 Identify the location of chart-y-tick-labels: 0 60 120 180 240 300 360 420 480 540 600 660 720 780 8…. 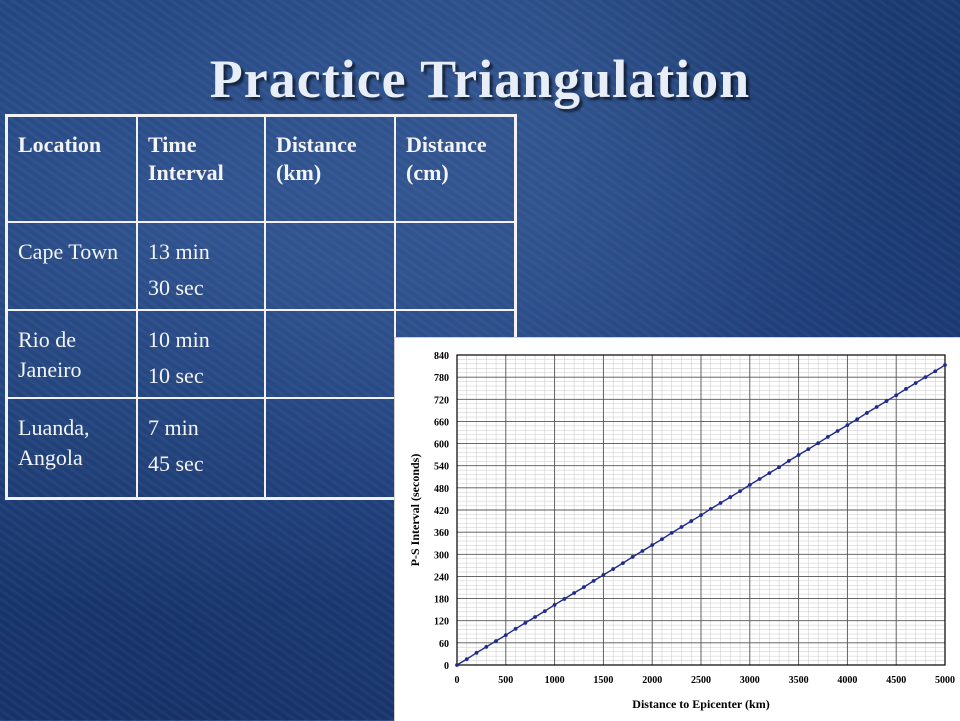
(441, 511).